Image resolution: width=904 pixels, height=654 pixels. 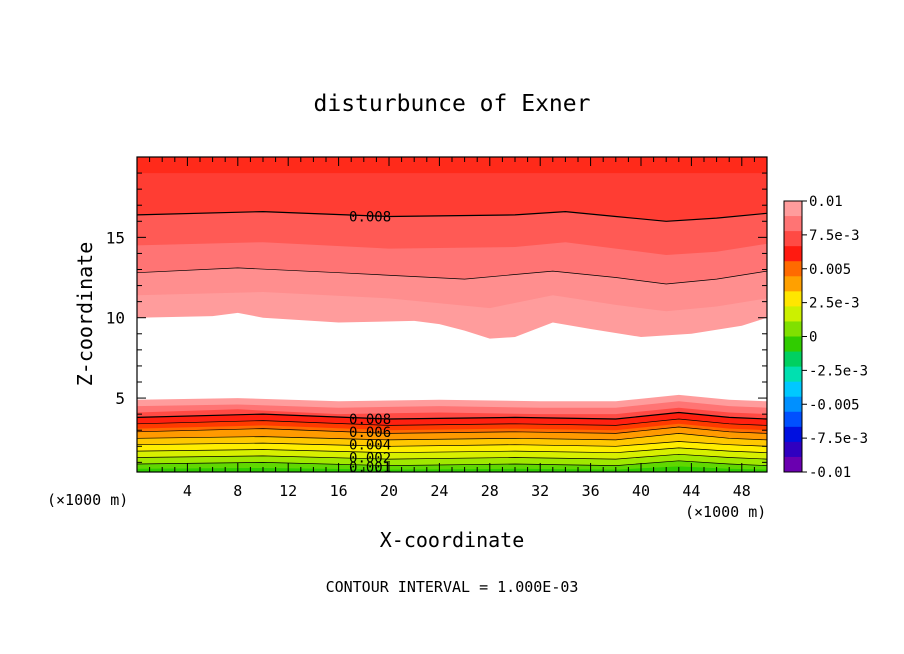 I want to click on colorbar-label: 0, so click(x=813, y=338).